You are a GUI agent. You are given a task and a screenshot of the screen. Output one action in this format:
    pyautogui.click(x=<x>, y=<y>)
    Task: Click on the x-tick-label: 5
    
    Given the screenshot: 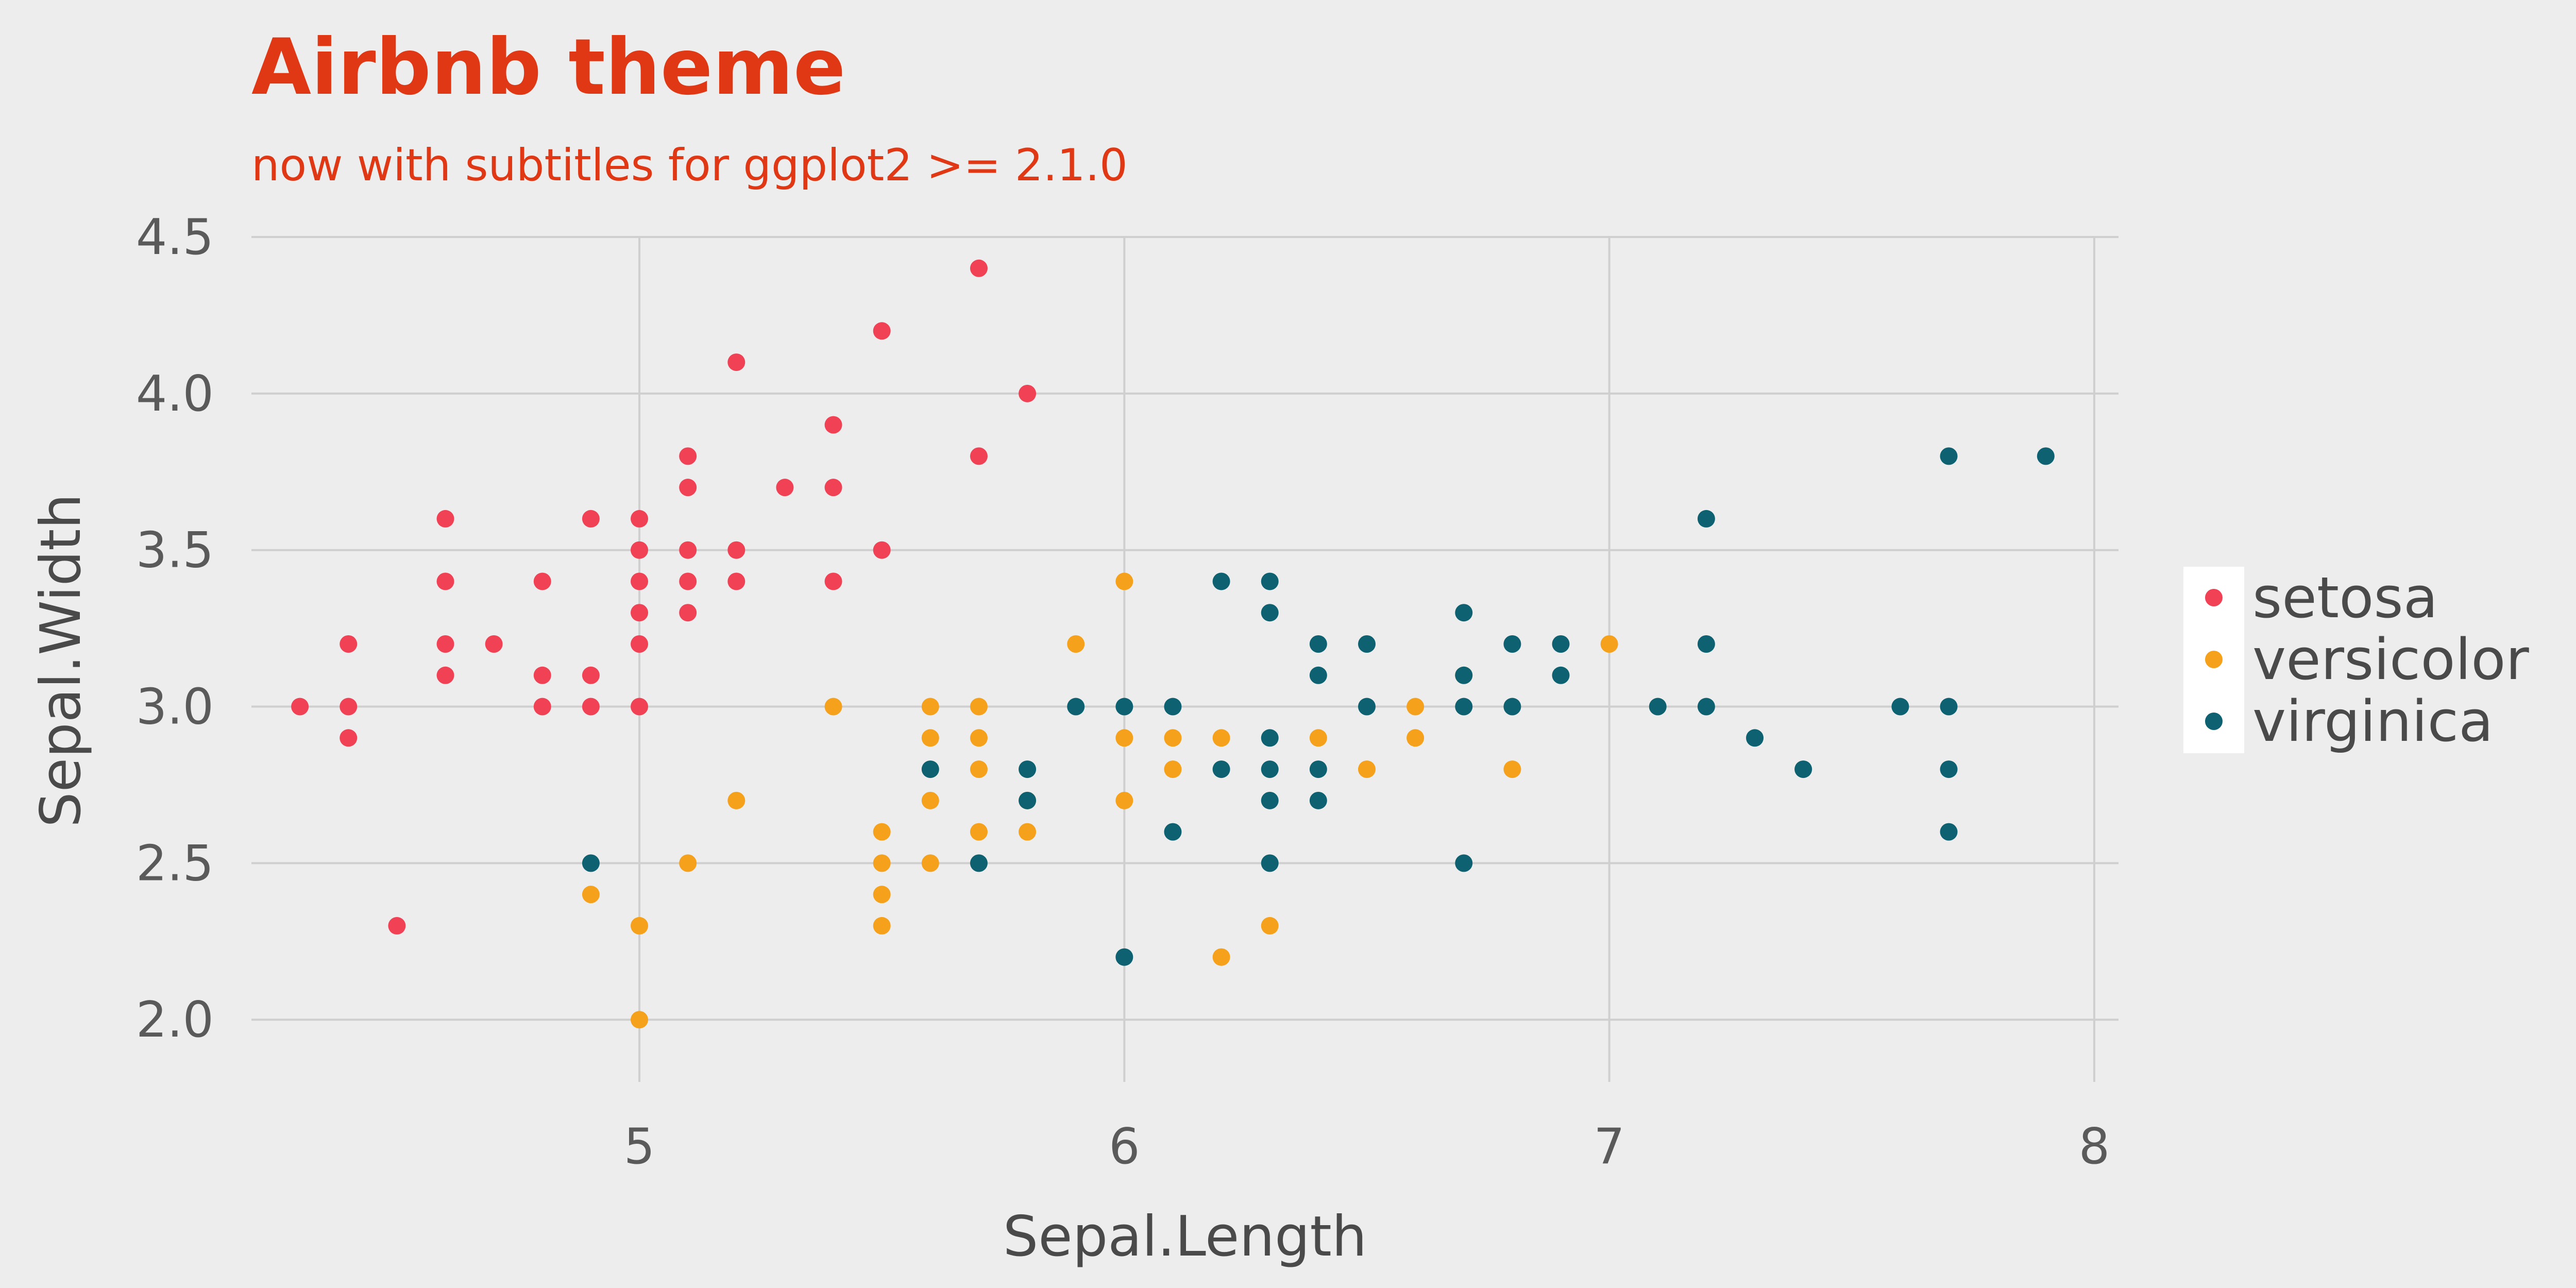 What is the action you would take?
    pyautogui.click(x=639, y=1146)
    